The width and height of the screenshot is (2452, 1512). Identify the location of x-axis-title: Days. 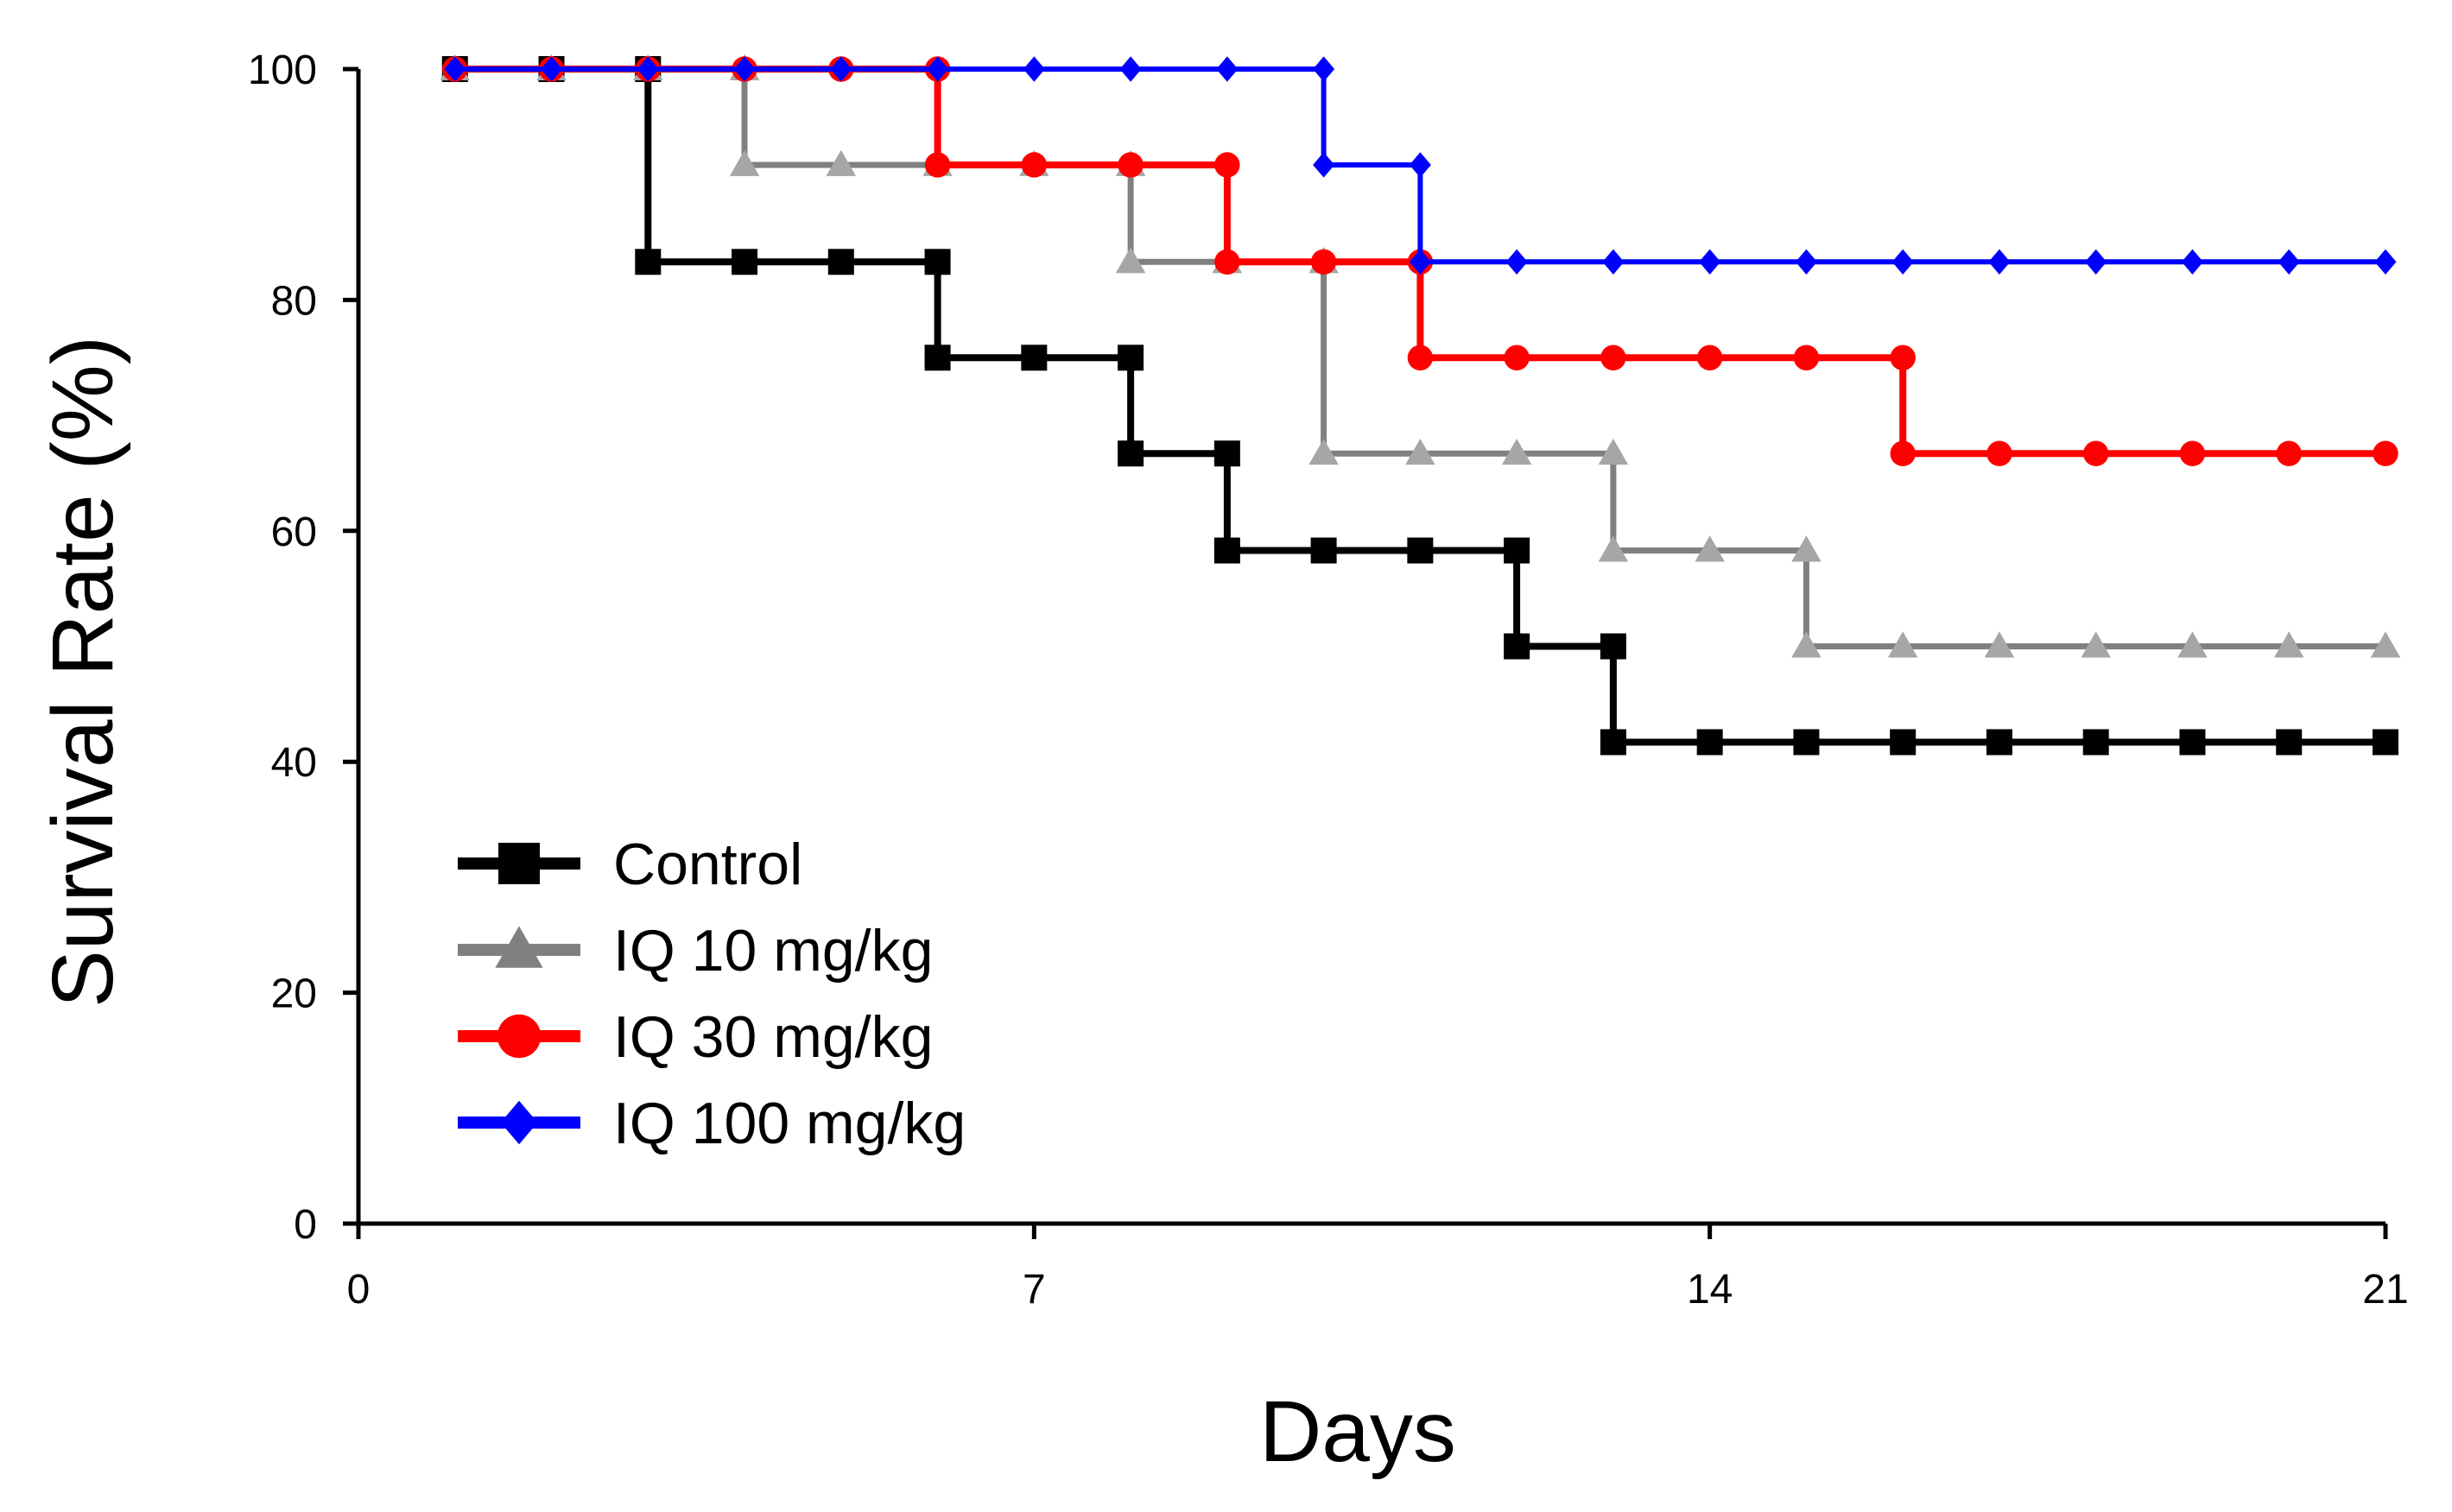
(1357, 1431).